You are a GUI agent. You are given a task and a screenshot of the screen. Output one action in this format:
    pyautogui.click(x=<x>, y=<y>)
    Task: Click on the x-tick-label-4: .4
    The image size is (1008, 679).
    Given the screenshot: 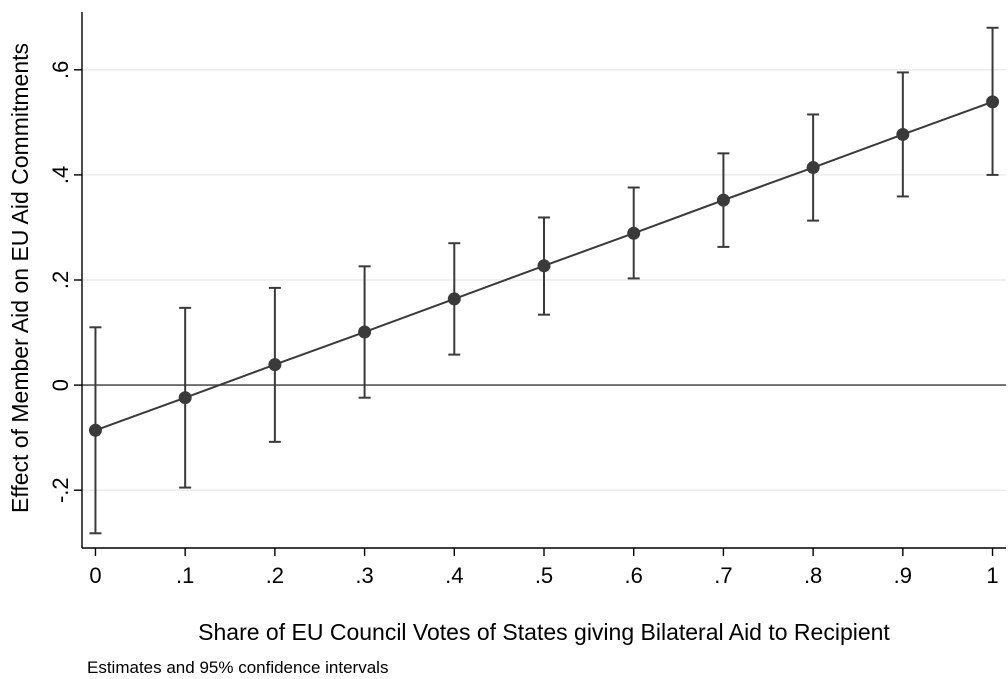 What is the action you would take?
    pyautogui.click(x=454, y=575)
    